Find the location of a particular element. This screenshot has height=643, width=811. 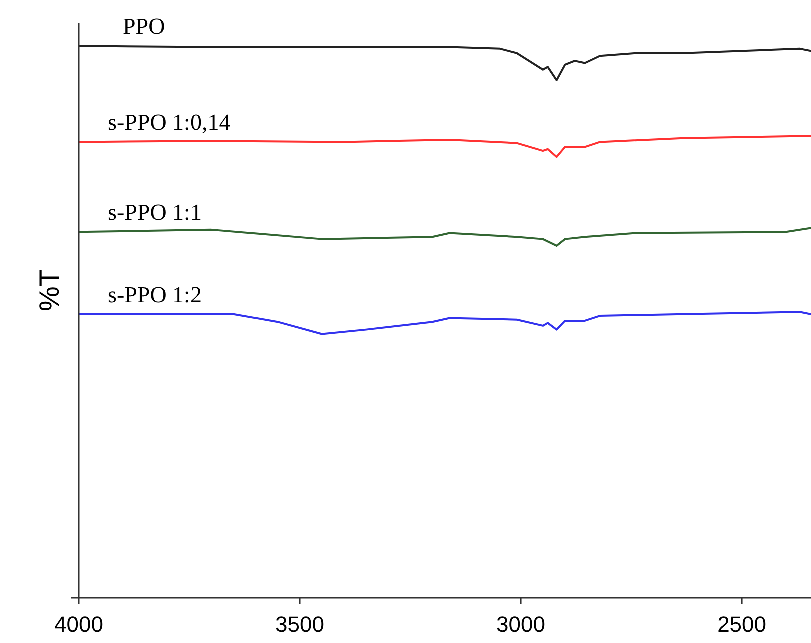

series-label: PPO is located at coordinates (144, 27).